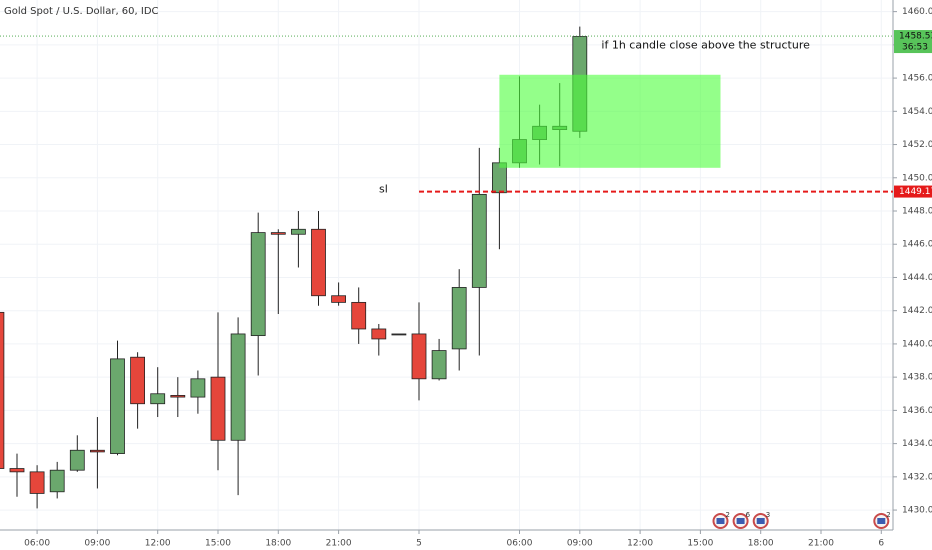  What do you see at coordinates (610, 121) in the screenshot?
I see `zone` at bounding box center [610, 121].